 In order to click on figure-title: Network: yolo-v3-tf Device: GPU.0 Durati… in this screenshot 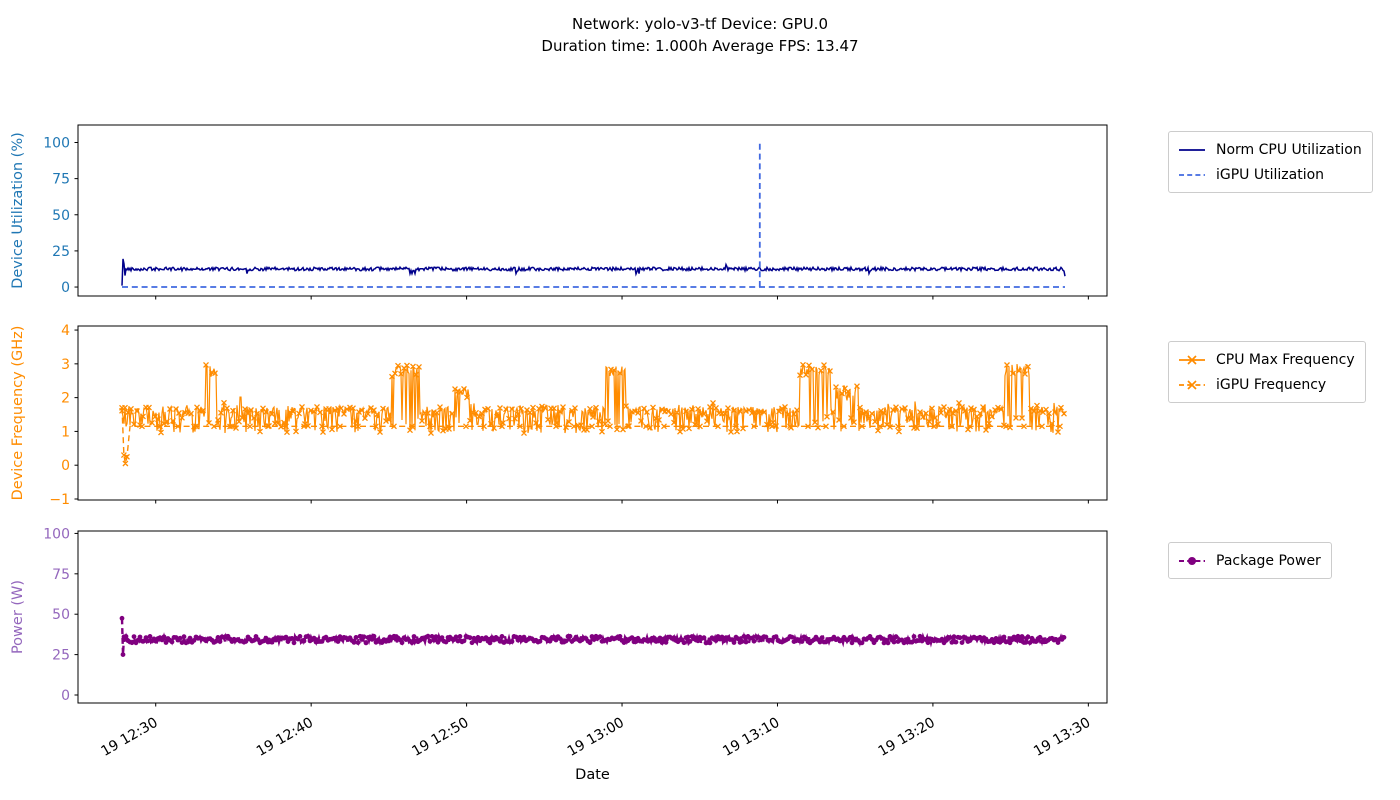, I will do `click(700, 35)`.